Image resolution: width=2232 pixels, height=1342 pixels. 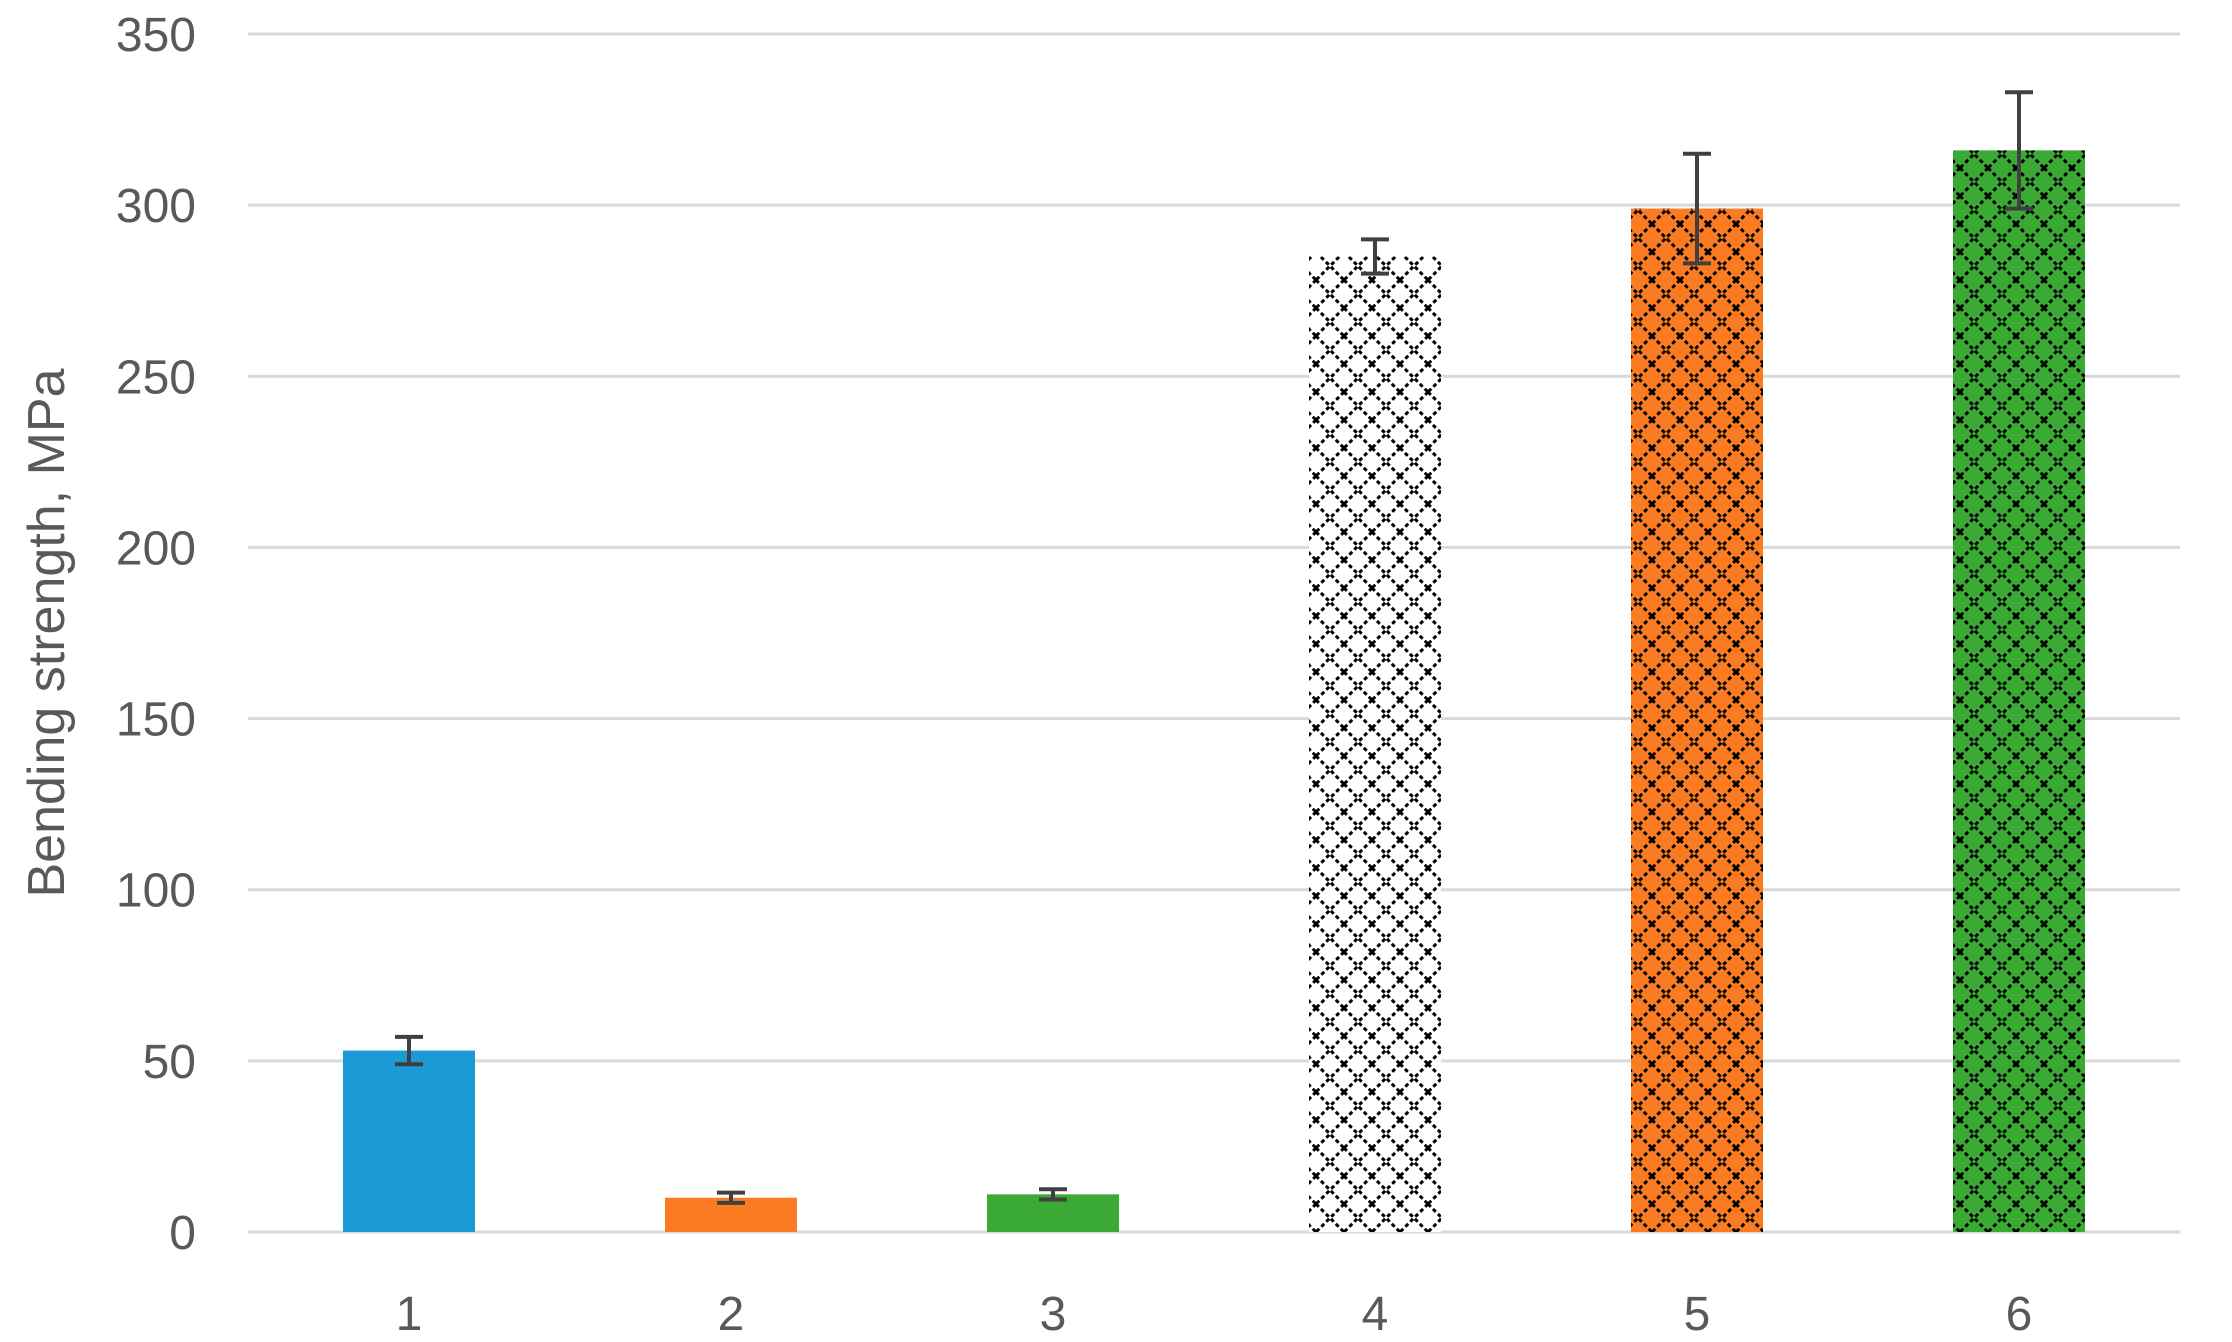 What do you see at coordinates (1053, 1314) in the screenshot?
I see `x-tick-label: 3` at bounding box center [1053, 1314].